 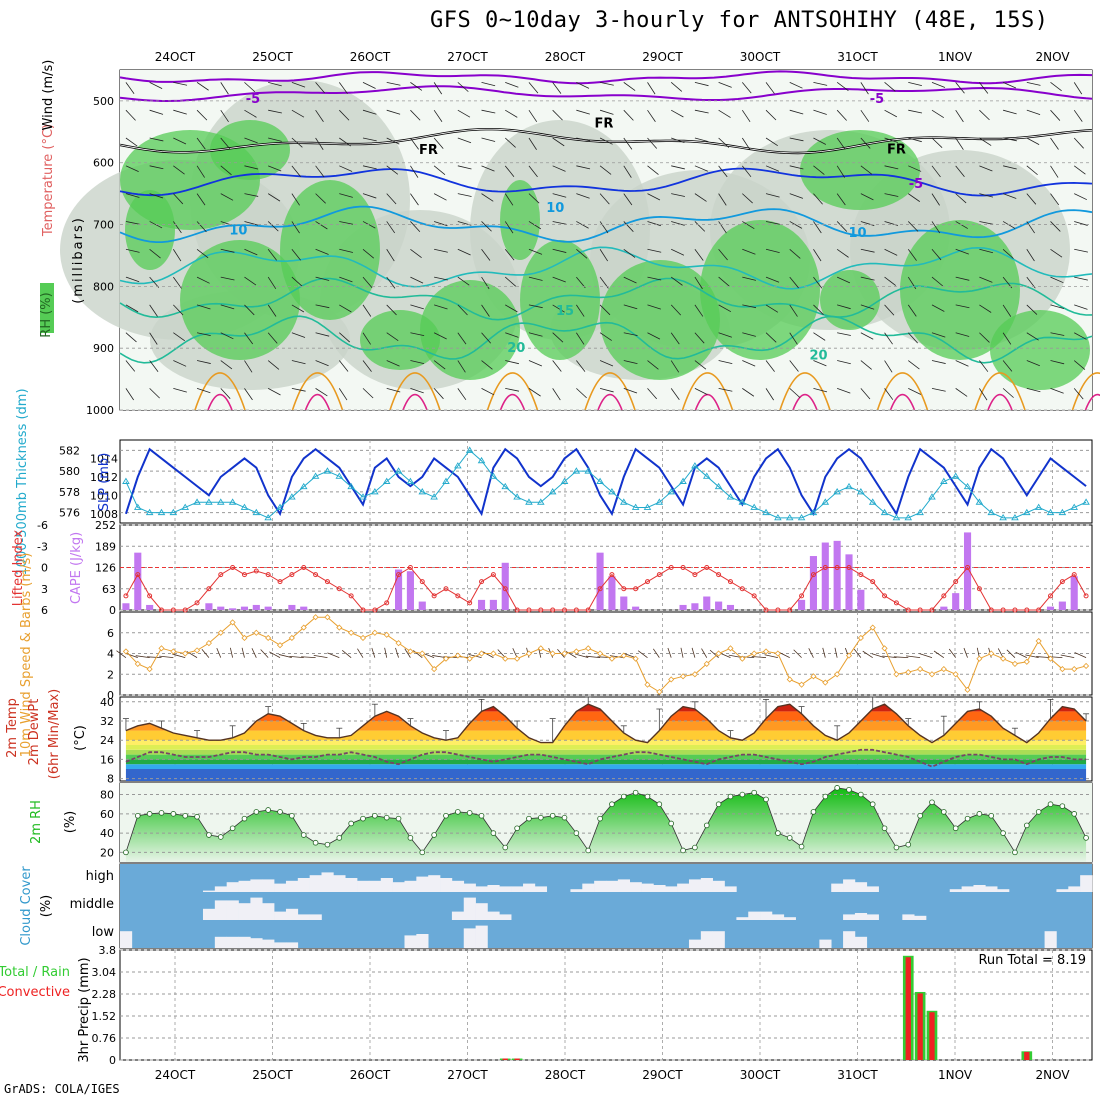 I want to click on thickness-tick: 576, so click(x=69, y=513).